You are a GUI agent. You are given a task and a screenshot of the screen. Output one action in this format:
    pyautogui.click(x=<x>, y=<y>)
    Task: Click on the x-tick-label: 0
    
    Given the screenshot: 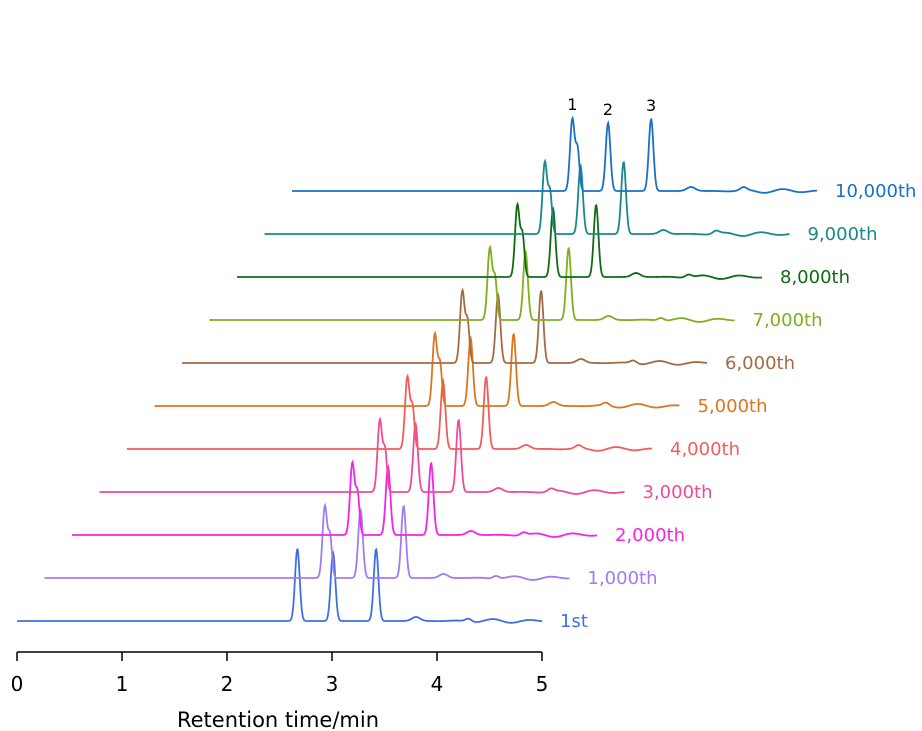 What is the action you would take?
    pyautogui.click(x=17, y=684)
    